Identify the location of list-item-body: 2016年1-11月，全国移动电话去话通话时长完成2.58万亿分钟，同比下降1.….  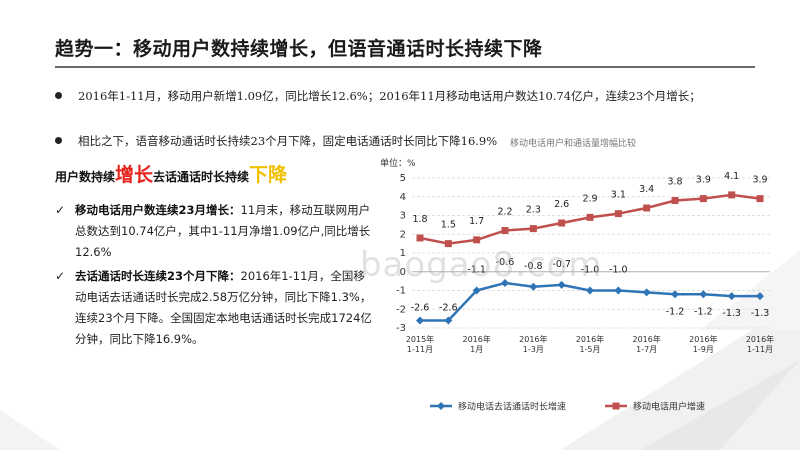
(223, 307).